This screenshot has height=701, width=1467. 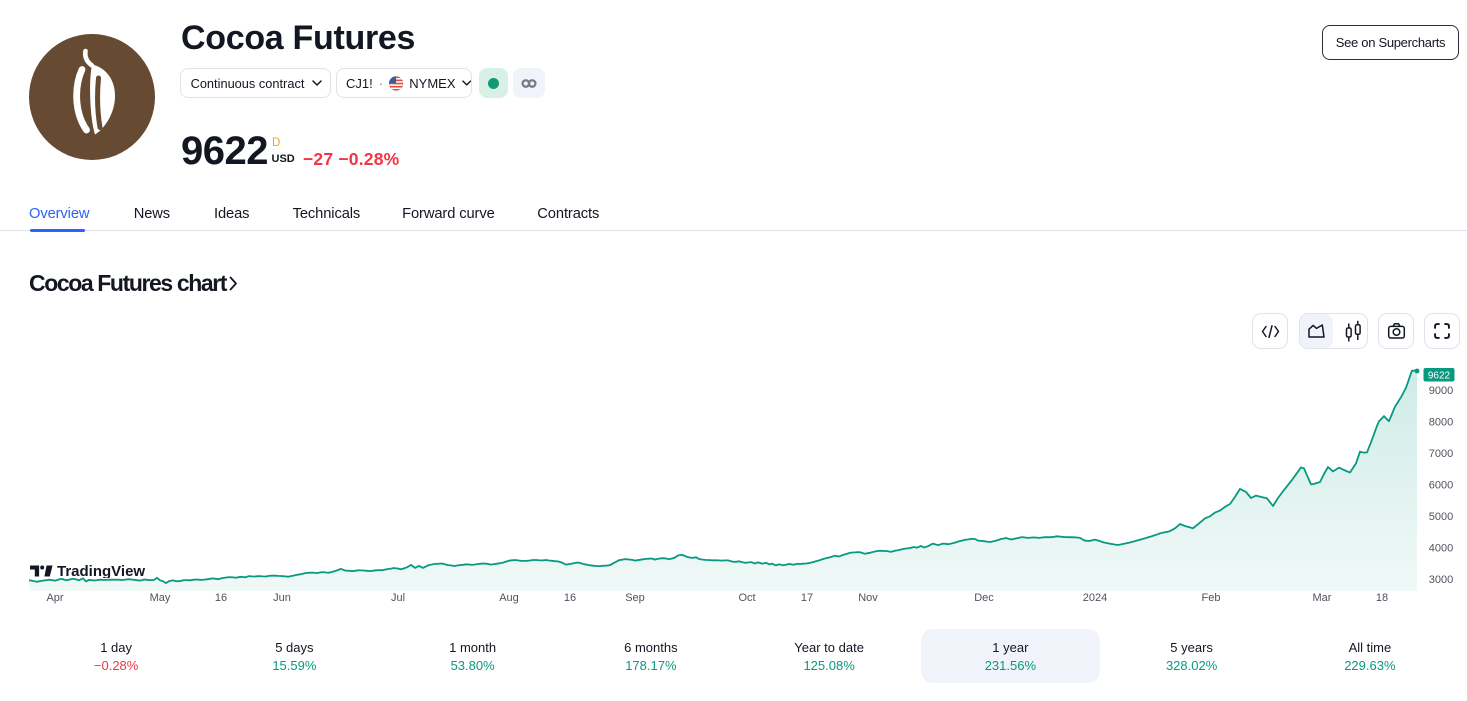 I want to click on svg-text: 6000, so click(x=1441, y=486).